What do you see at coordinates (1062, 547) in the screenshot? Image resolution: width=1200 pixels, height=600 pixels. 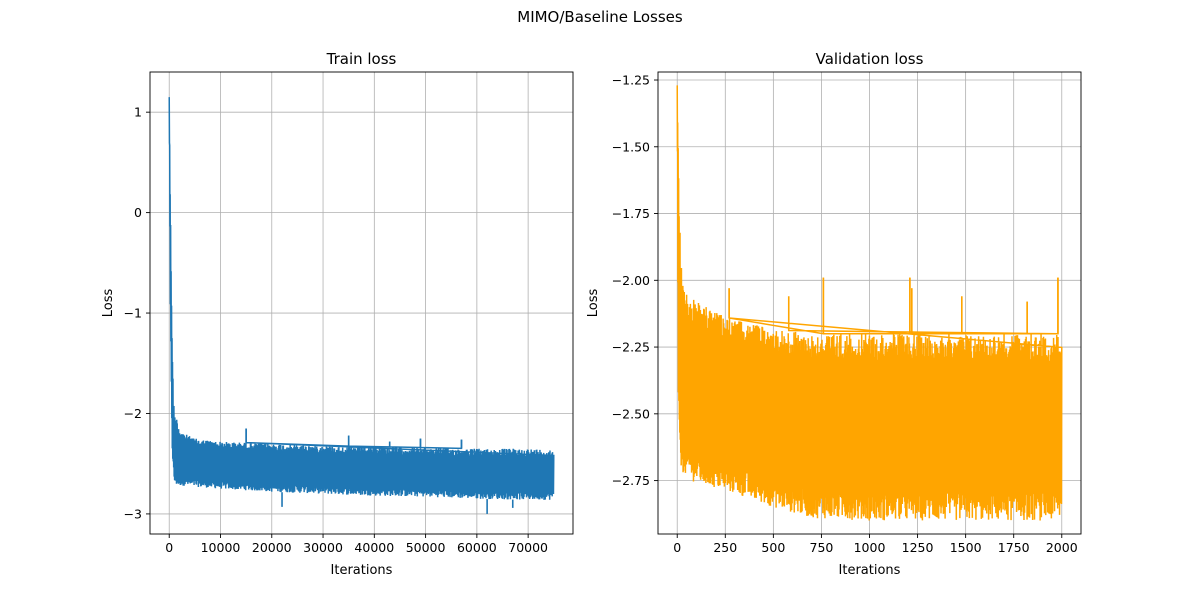 I see `val-xtick-label: 2000` at bounding box center [1062, 547].